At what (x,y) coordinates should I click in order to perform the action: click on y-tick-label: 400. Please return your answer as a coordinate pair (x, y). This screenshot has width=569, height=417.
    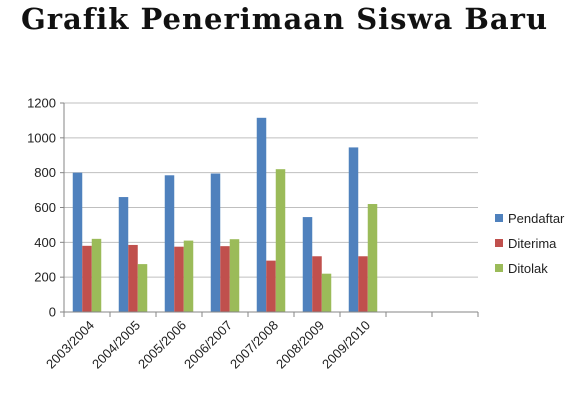
    Looking at the image, I should click on (45, 242).